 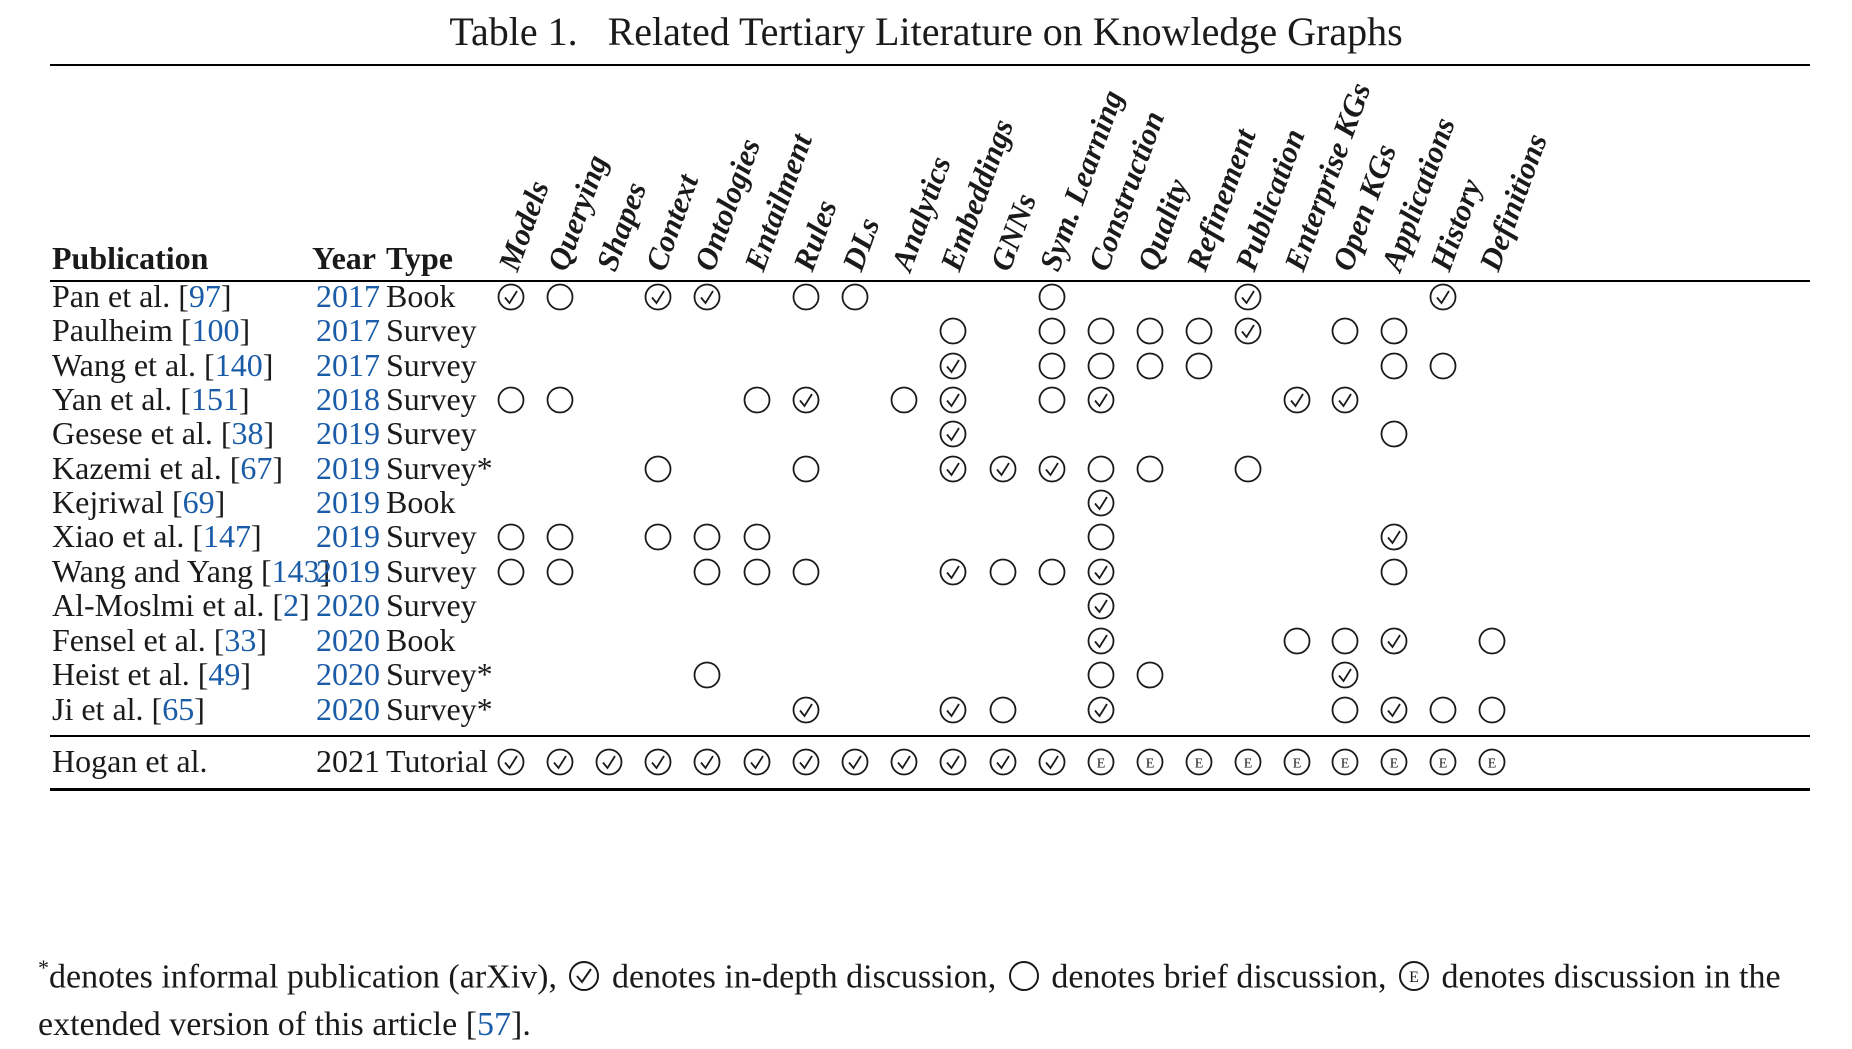 What do you see at coordinates (348, 399) in the screenshot?
I see `year-cell: 2018` at bounding box center [348, 399].